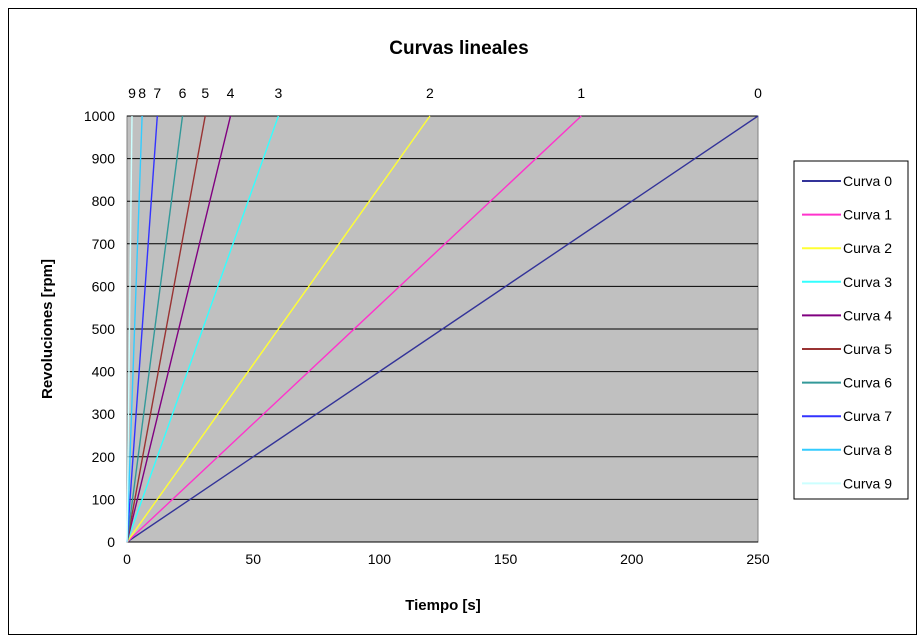 The height and width of the screenshot is (637, 919). Describe the element at coordinates (127, 559) in the screenshot. I see `x-tick-label: 0` at that location.